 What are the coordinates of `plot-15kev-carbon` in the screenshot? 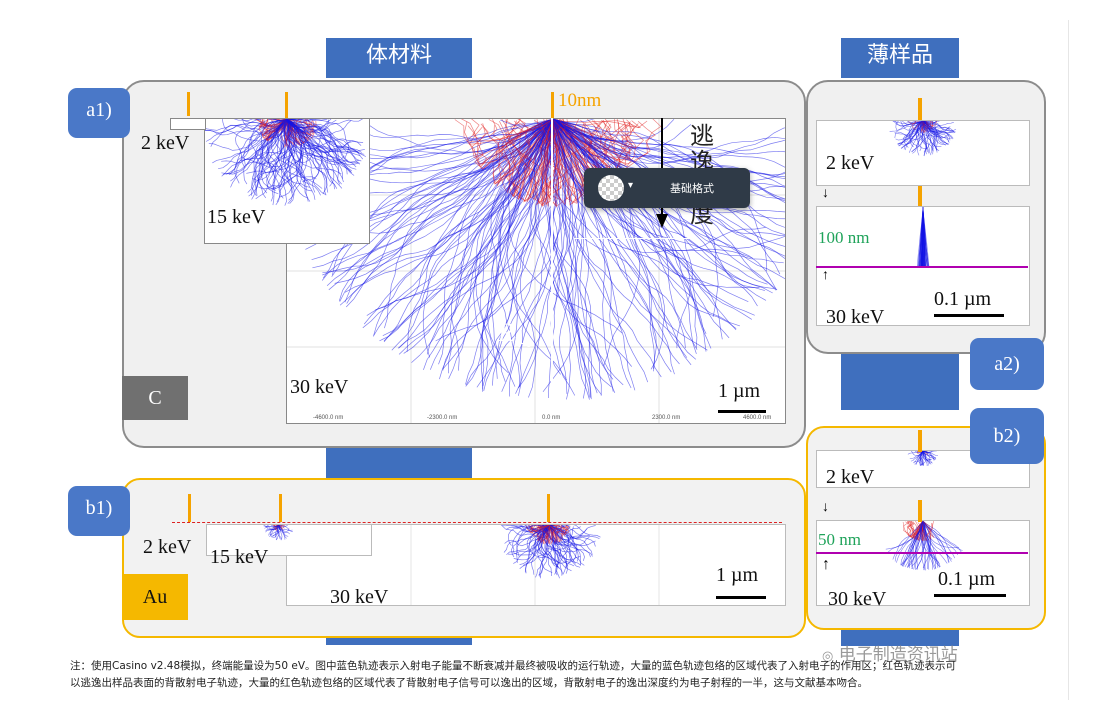 It's located at (287, 181).